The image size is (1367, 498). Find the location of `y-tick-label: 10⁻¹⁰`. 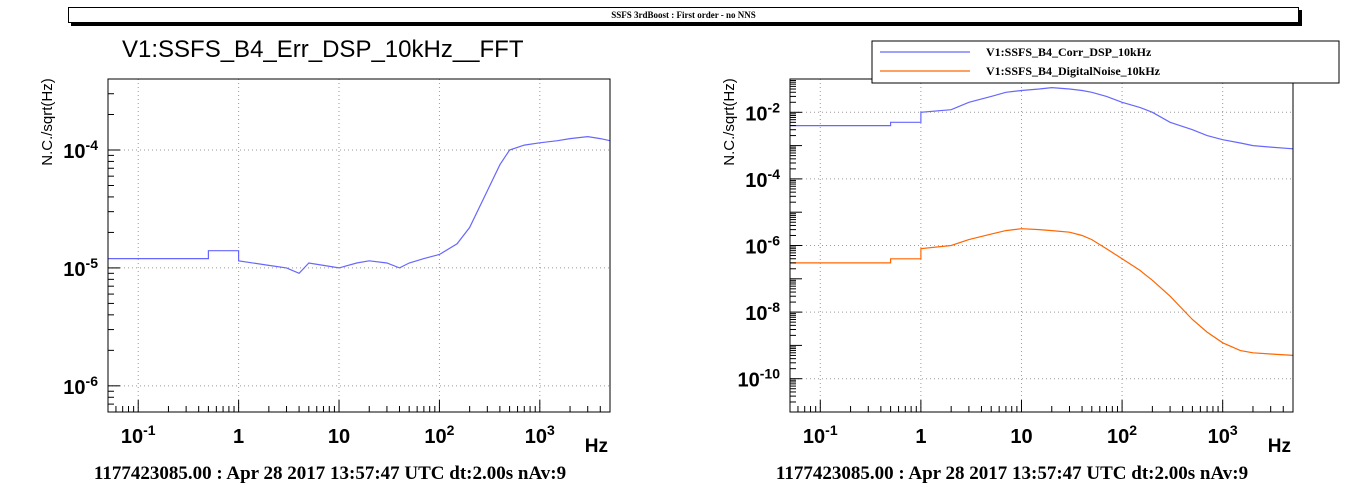

y-tick-label: 10⁻¹⁰ is located at coordinates (759, 379).